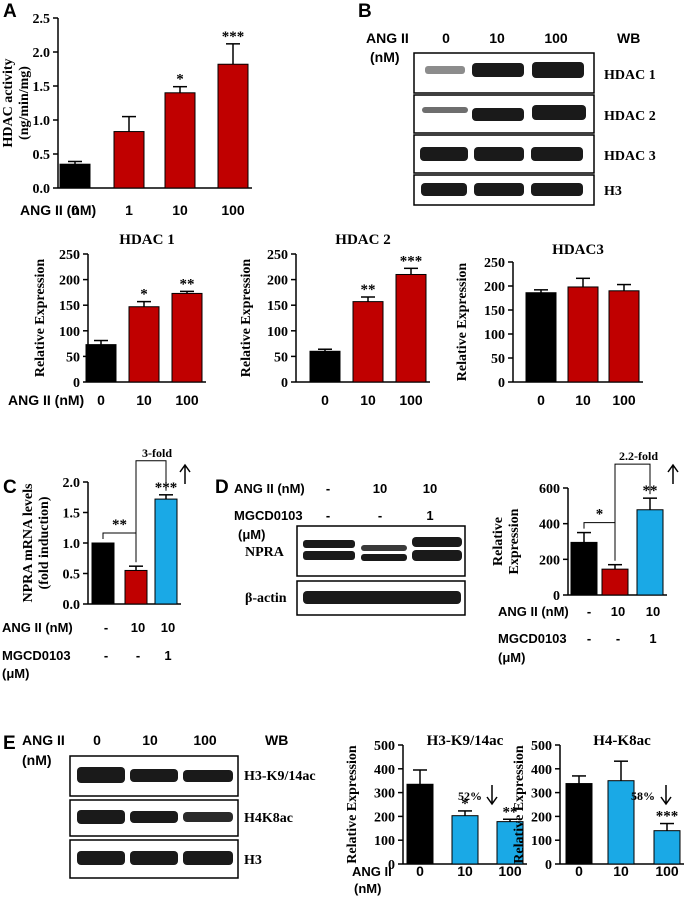 This screenshot has height=898, width=685. I want to click on c-up-arrow-icon, so click(185, 473).